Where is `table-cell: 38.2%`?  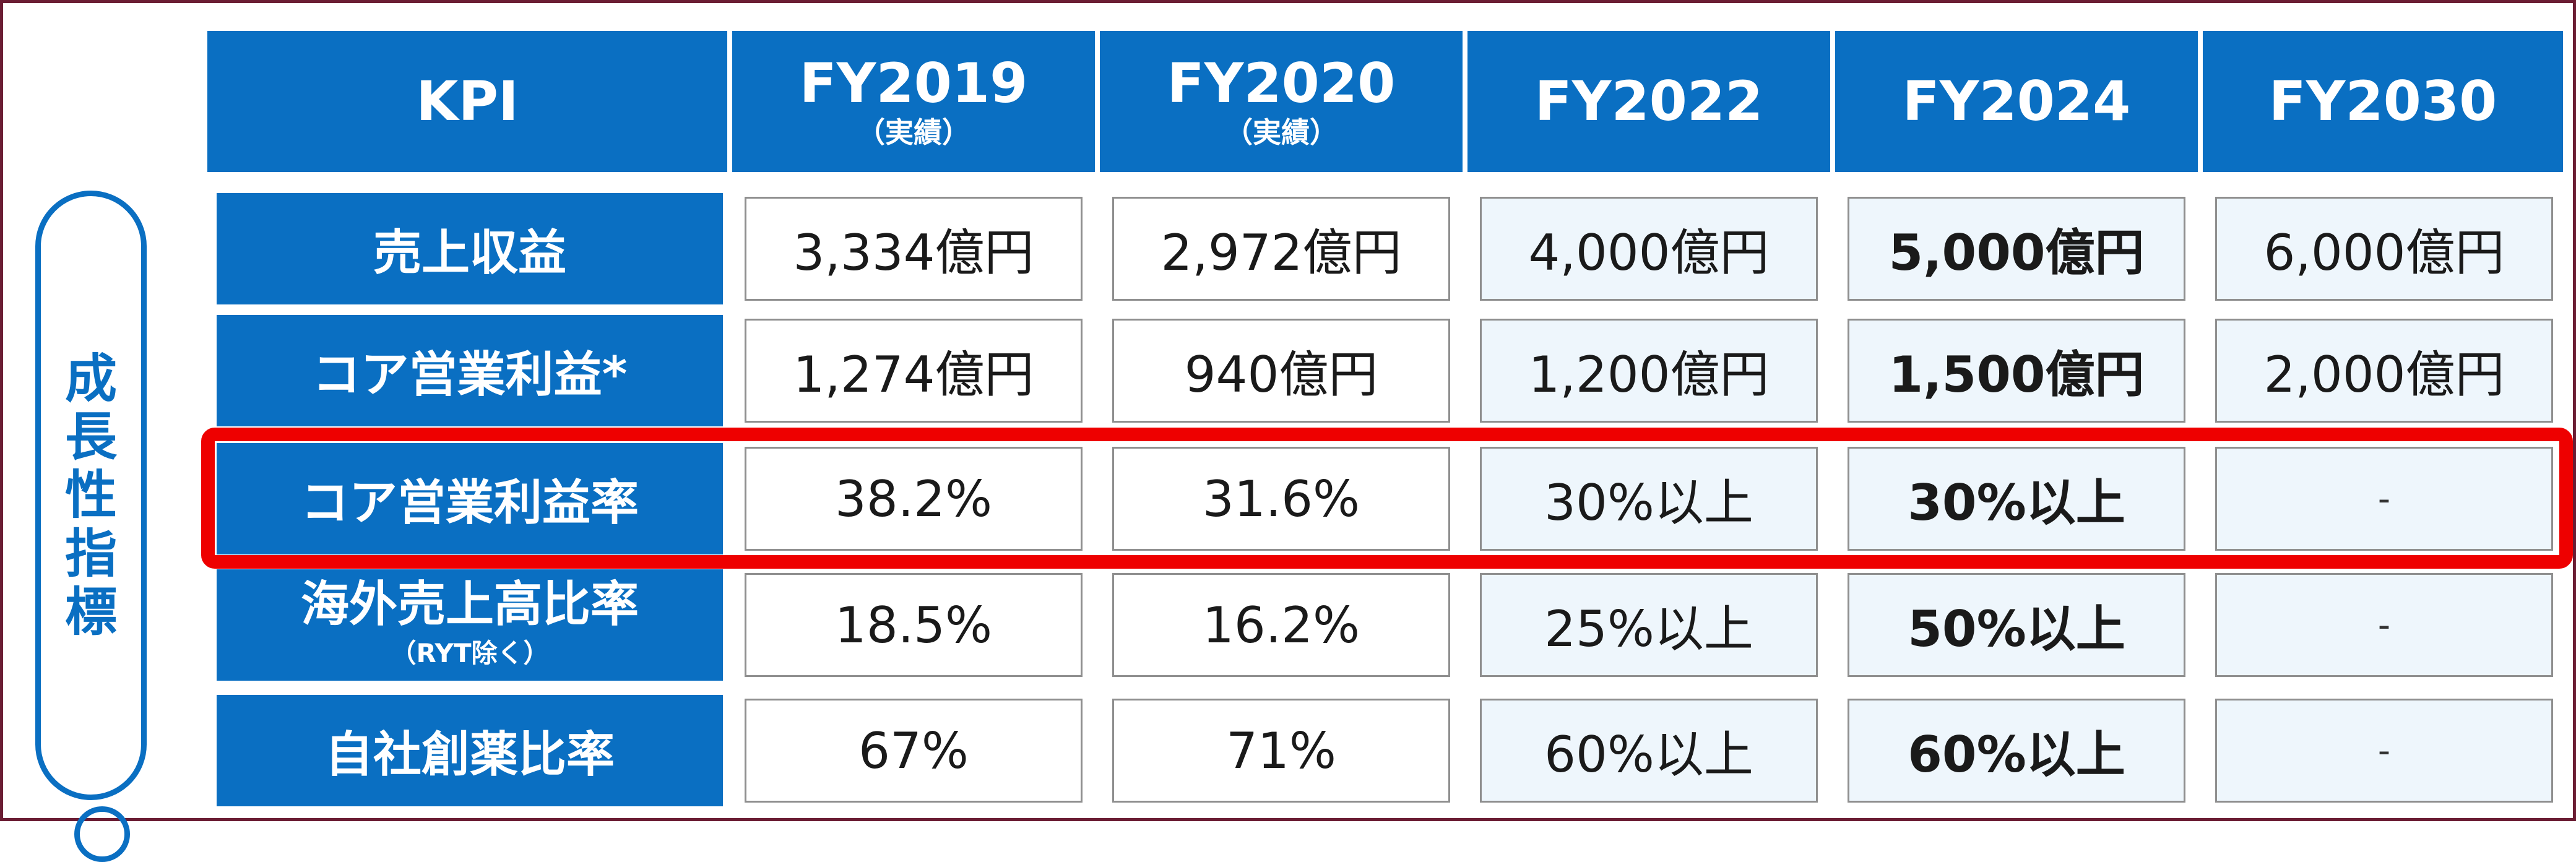
table-cell: 38.2% is located at coordinates (914, 499).